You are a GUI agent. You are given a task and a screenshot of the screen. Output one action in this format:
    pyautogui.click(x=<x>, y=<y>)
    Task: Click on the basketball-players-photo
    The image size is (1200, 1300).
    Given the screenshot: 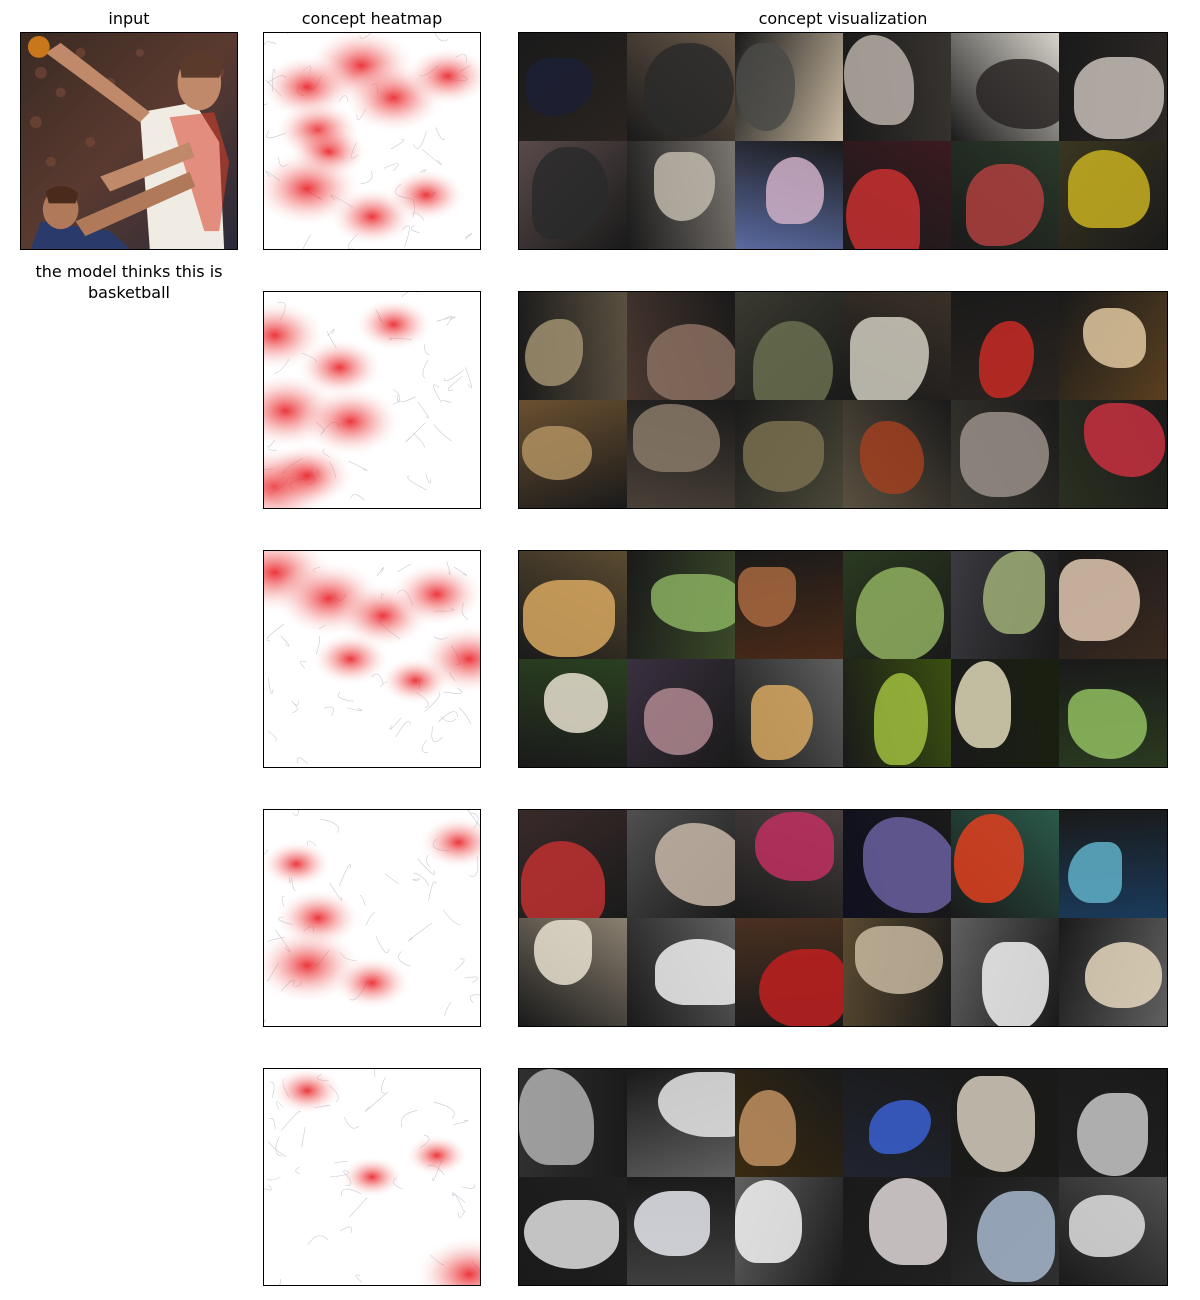 What is the action you would take?
    pyautogui.click(x=129, y=141)
    